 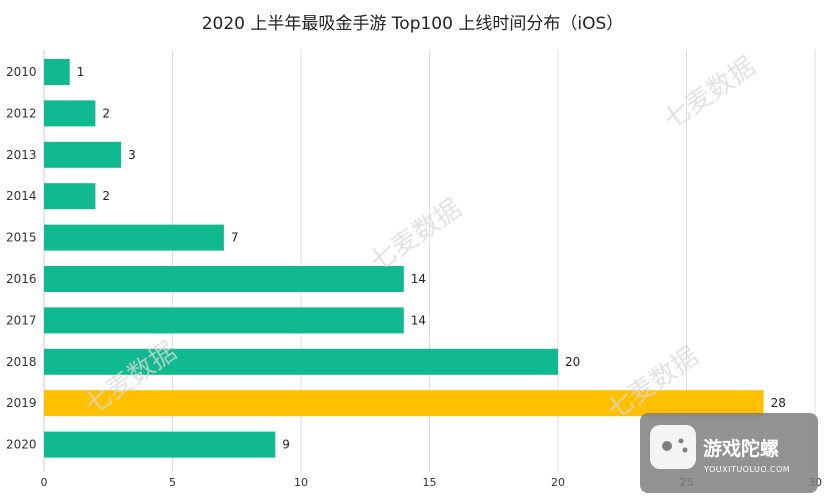 I want to click on brand-url: YOUXITUOLUO.COM, so click(x=746, y=469).